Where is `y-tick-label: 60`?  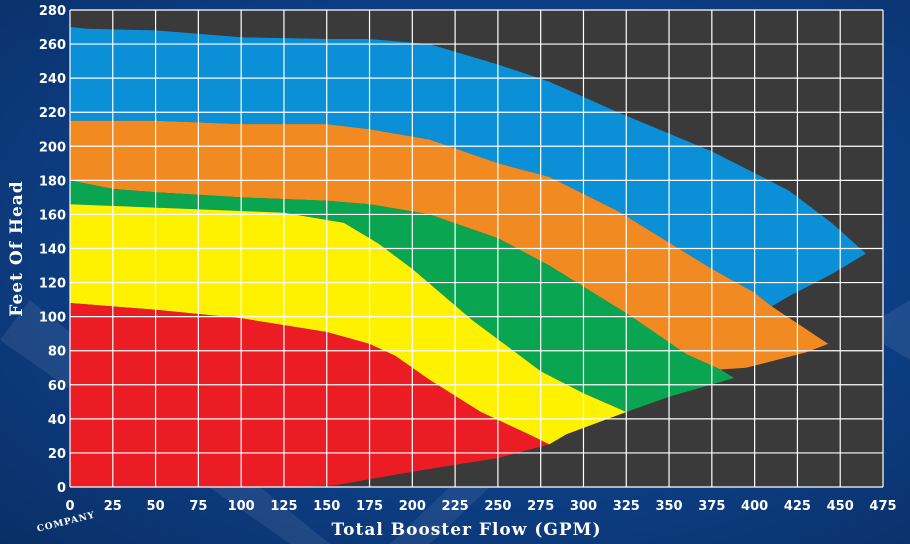
y-tick-label: 60 is located at coordinates (57, 386).